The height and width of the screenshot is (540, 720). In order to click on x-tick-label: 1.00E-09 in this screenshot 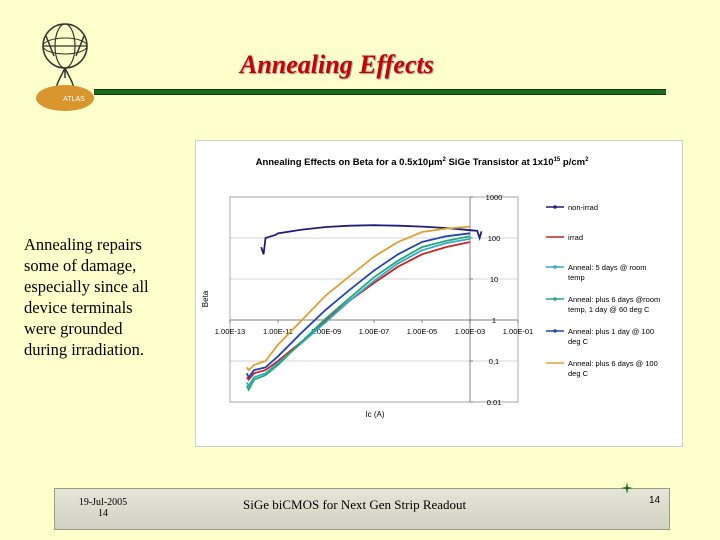, I will do `click(326, 331)`.